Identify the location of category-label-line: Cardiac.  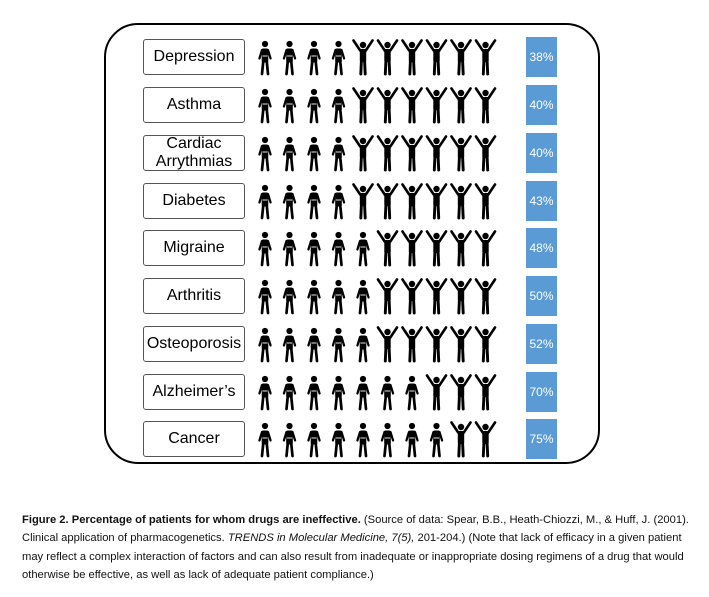
(194, 143).